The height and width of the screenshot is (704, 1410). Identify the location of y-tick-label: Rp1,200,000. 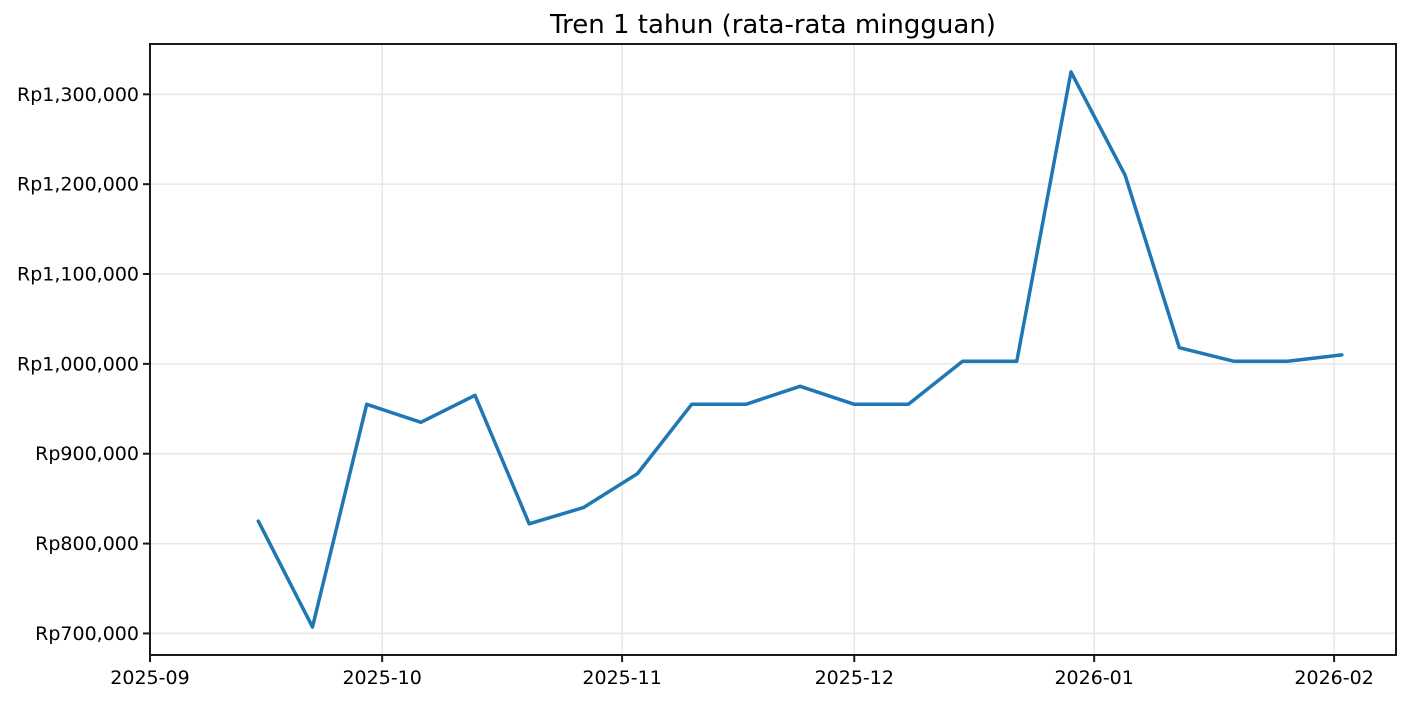
(78, 185).